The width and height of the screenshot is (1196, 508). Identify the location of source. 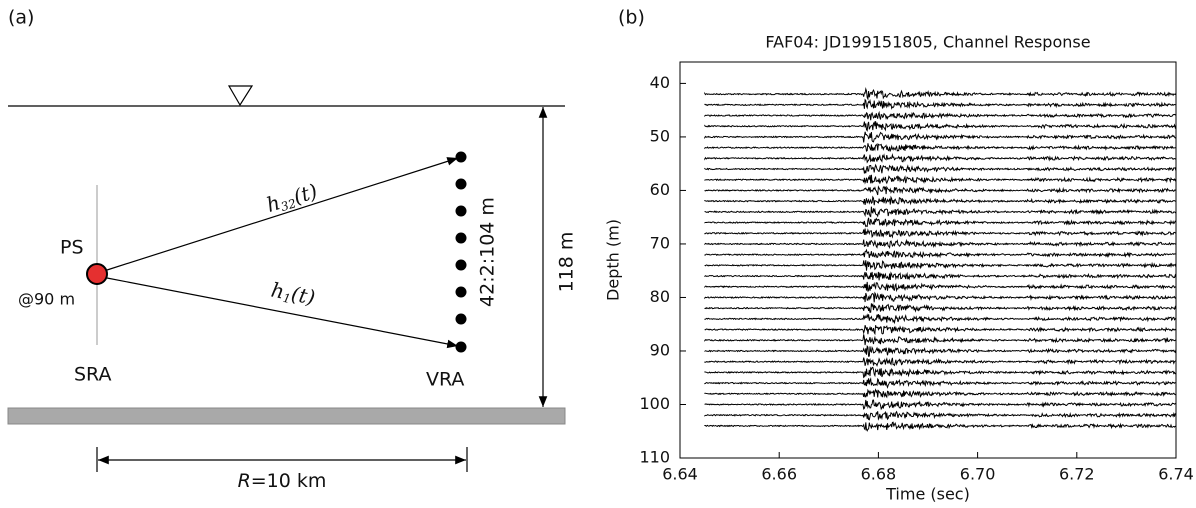
(97, 274).